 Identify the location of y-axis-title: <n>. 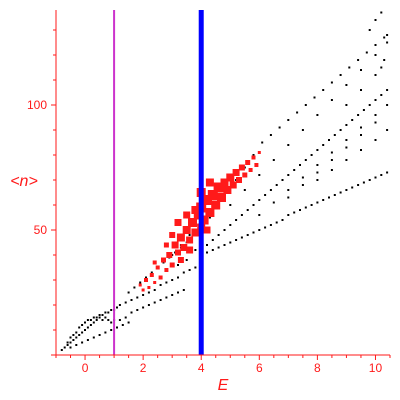
(24, 181).